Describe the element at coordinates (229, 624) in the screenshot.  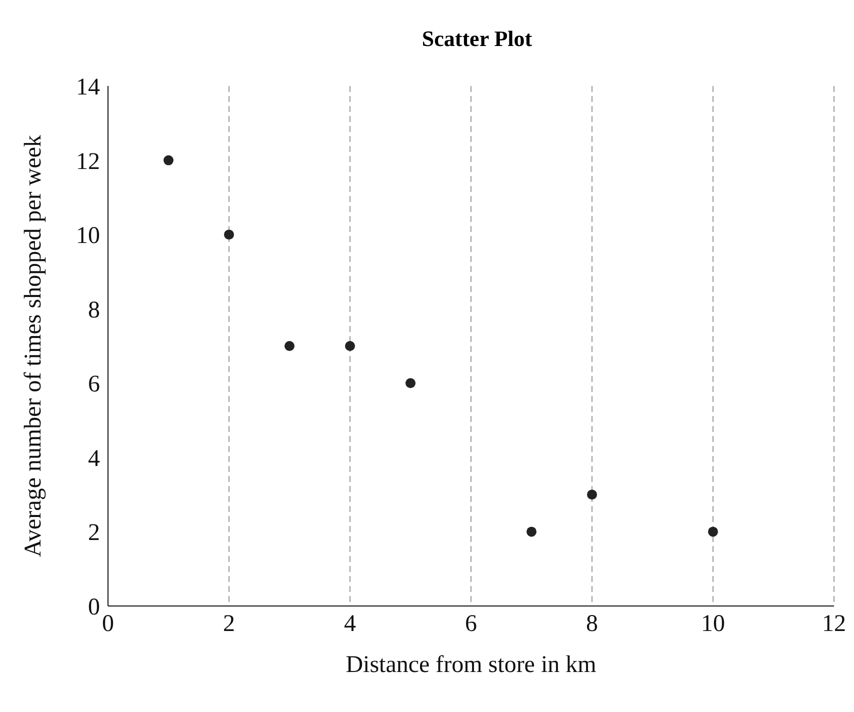
I see `x-tick-label: 2` at that location.